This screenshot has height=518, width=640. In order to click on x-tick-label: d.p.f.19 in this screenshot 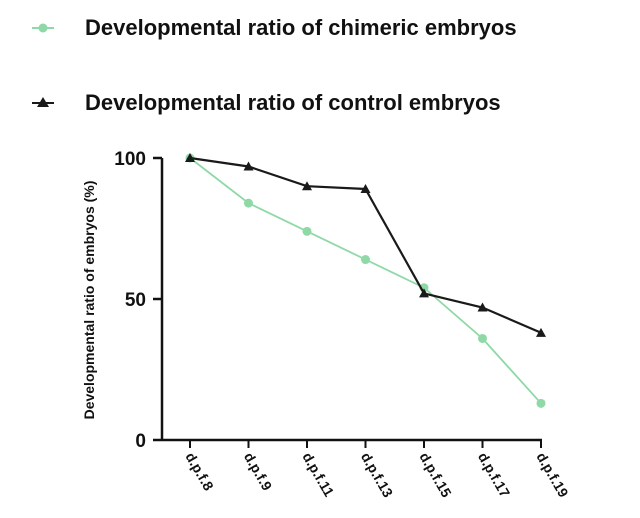, I will do `click(552, 475)`.